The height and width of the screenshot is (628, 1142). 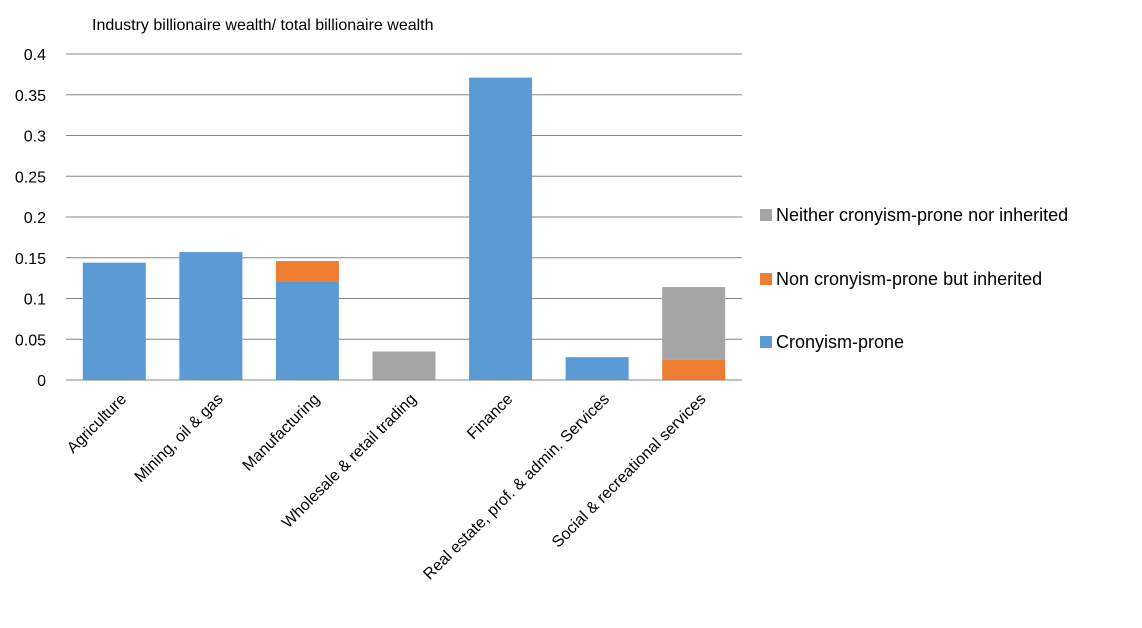 What do you see at coordinates (30, 340) in the screenshot?
I see `y-tick-label: 0.05` at bounding box center [30, 340].